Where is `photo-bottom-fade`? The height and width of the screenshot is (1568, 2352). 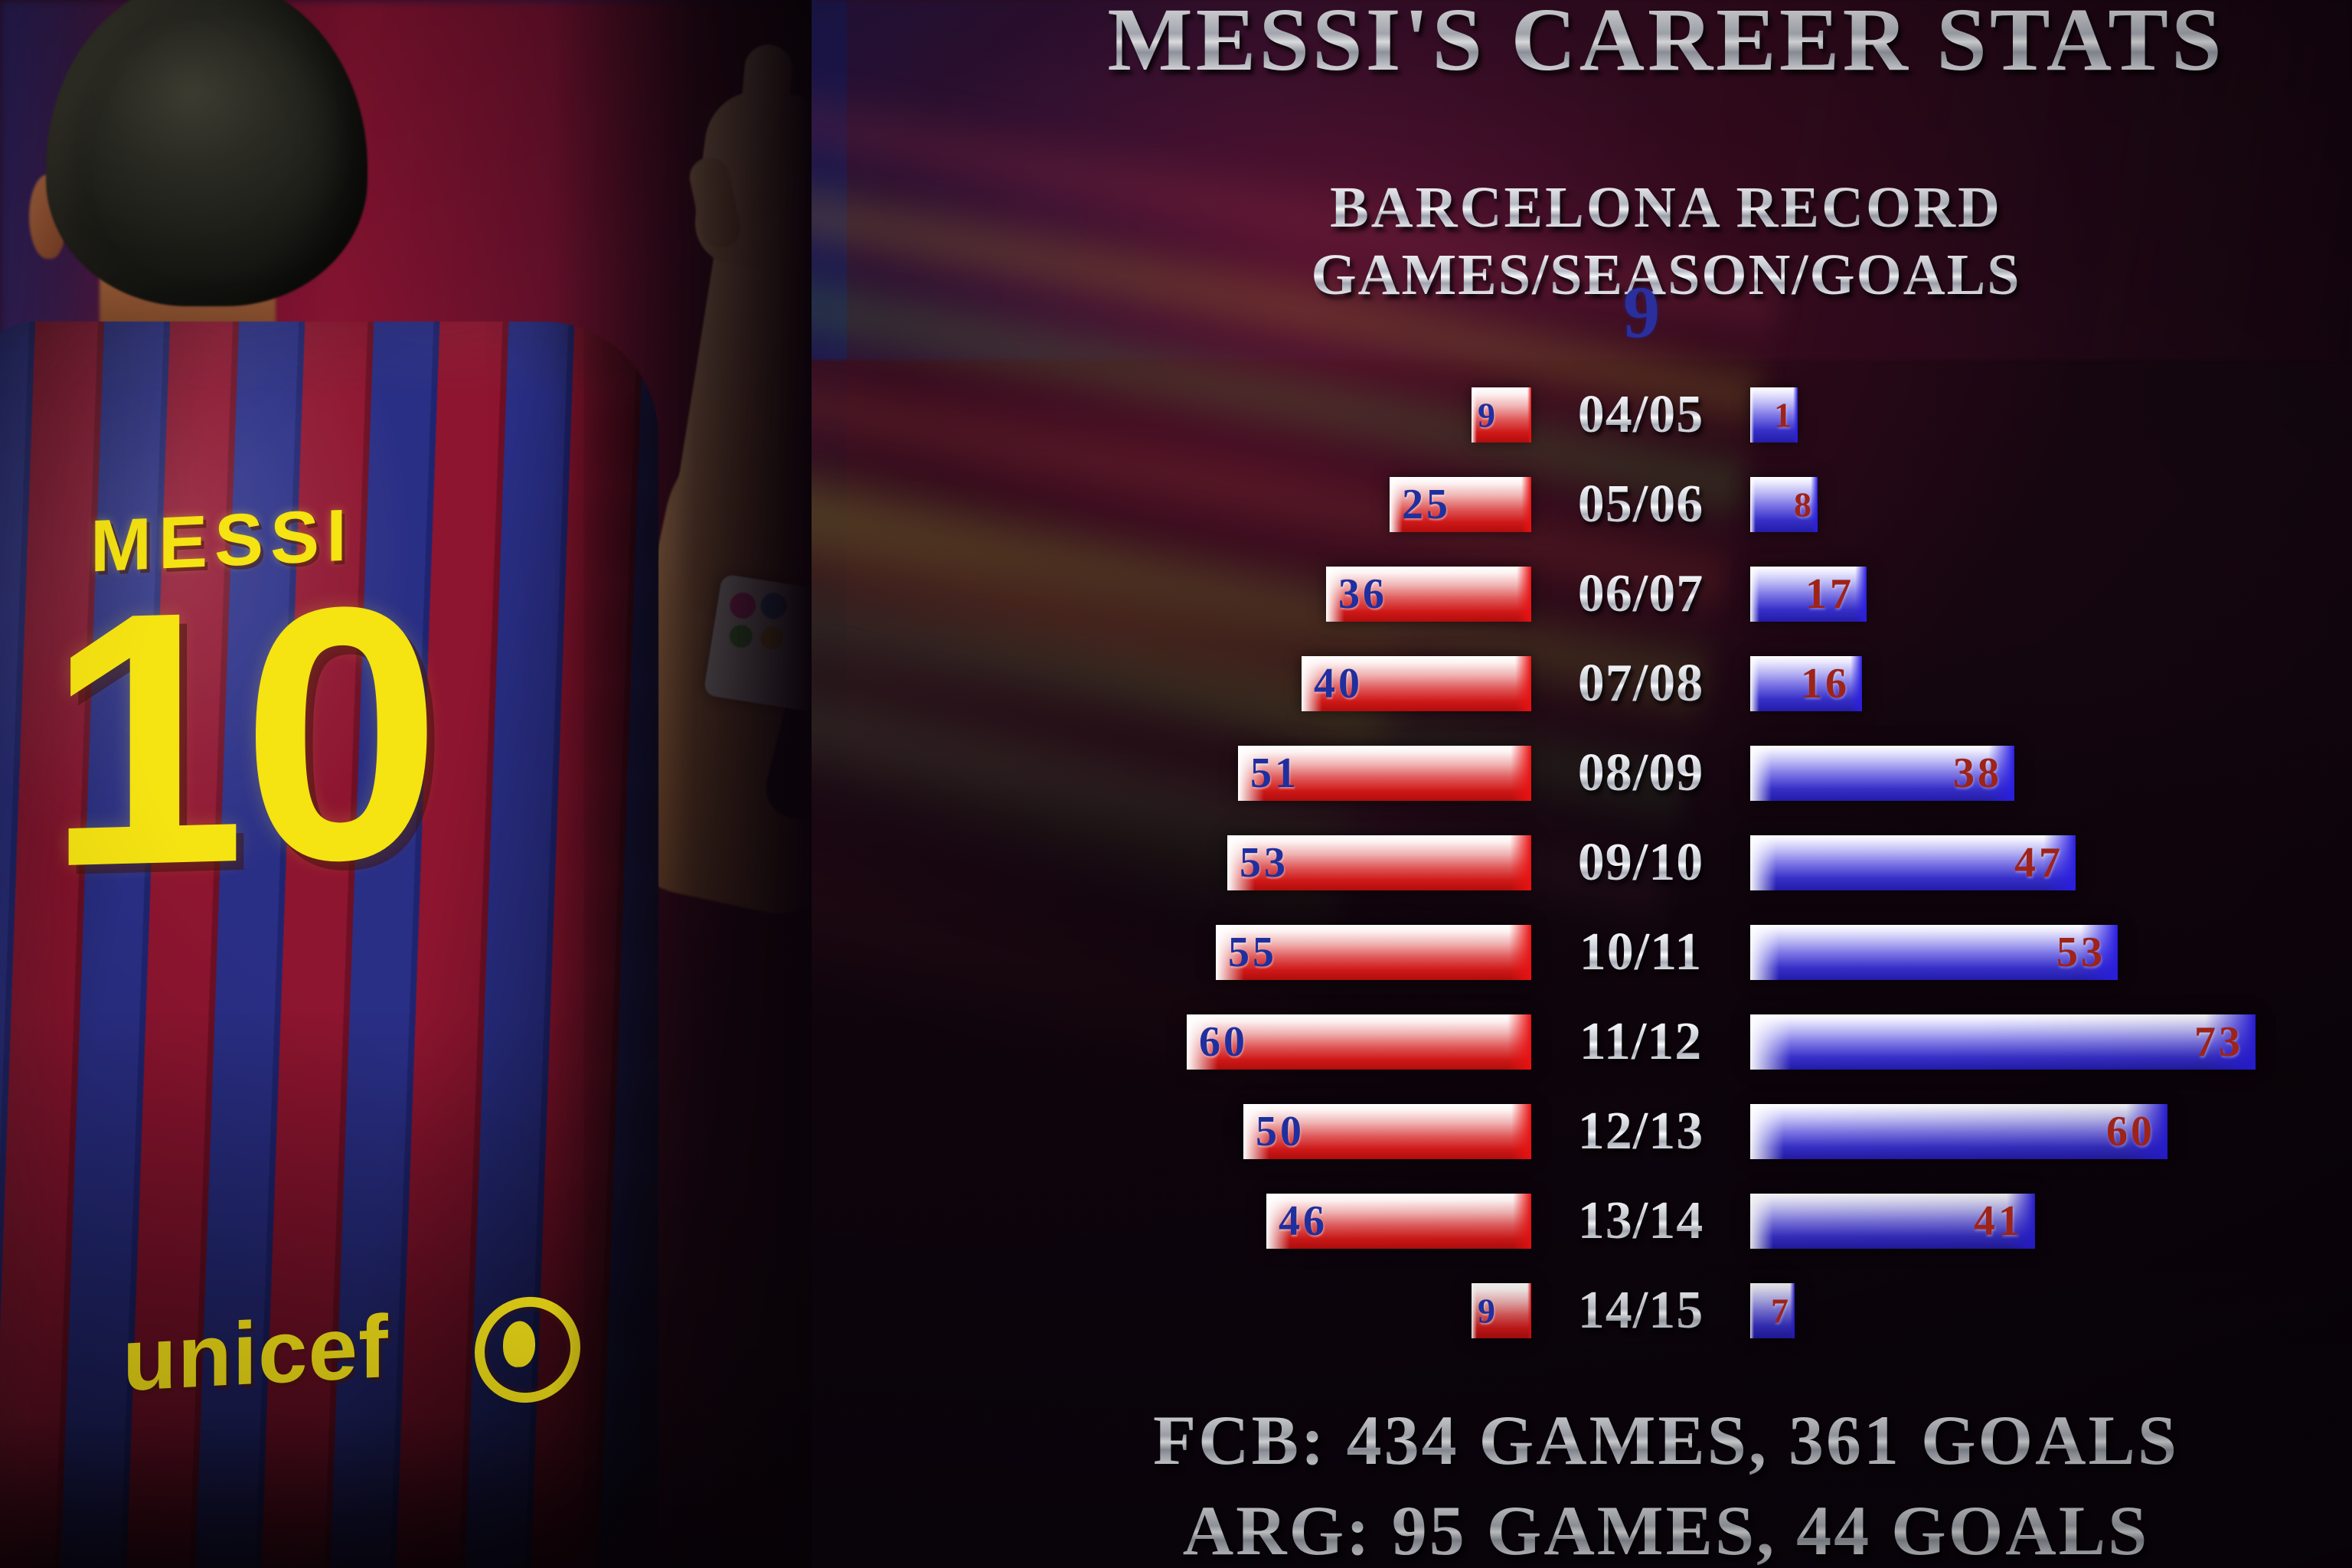 photo-bottom-fade is located at coordinates (406, 1491).